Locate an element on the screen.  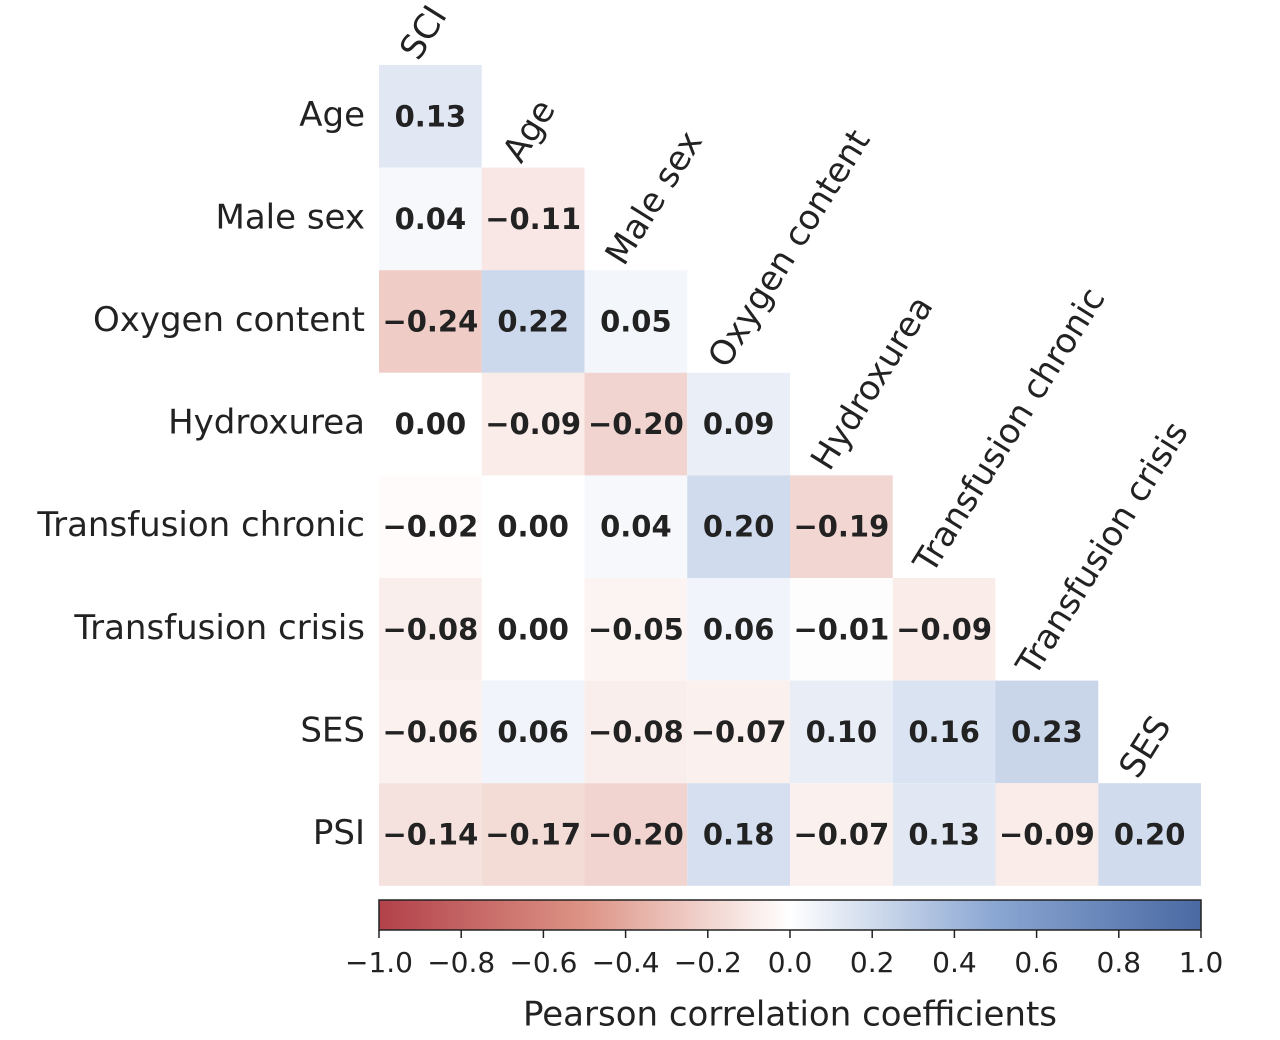
column-label: Transfusion crisis is located at coordinates (1102, 549).